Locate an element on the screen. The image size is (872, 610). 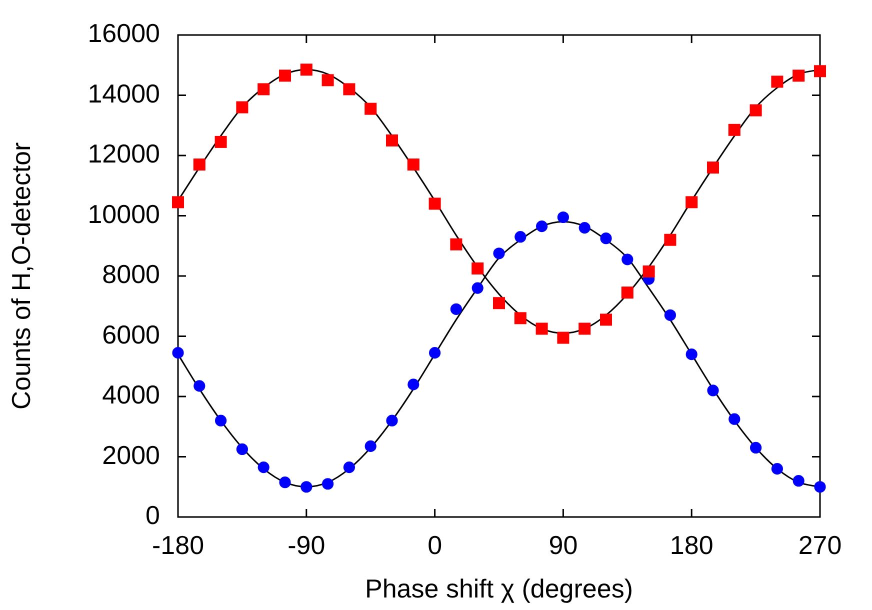
x-axis-title: Phase shift χ (degrees) is located at coordinates (499, 589).